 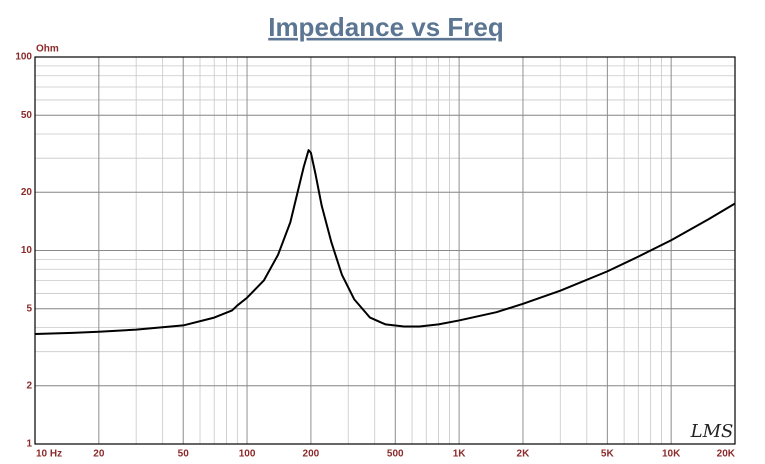 What do you see at coordinates (395, 454) in the screenshot?
I see `x-tick-label: 500` at bounding box center [395, 454].